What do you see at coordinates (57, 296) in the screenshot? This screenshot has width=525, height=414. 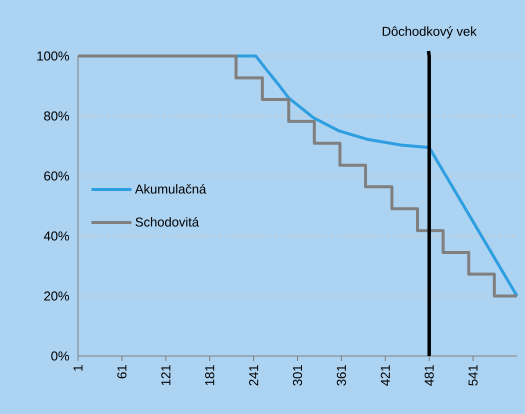 I see `y-tick-label: 20%` at bounding box center [57, 296].